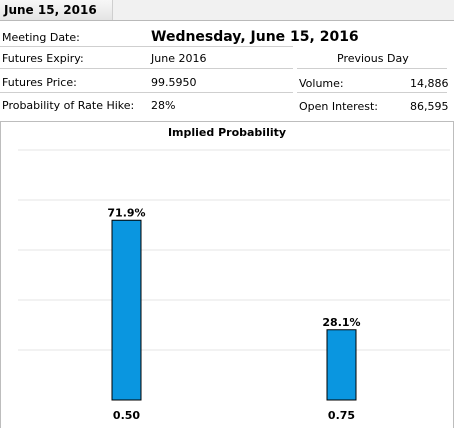 This screenshot has height=428, width=454. Describe the element at coordinates (338, 106) in the screenshot. I see `open-interest-label: Open Interest:` at that location.